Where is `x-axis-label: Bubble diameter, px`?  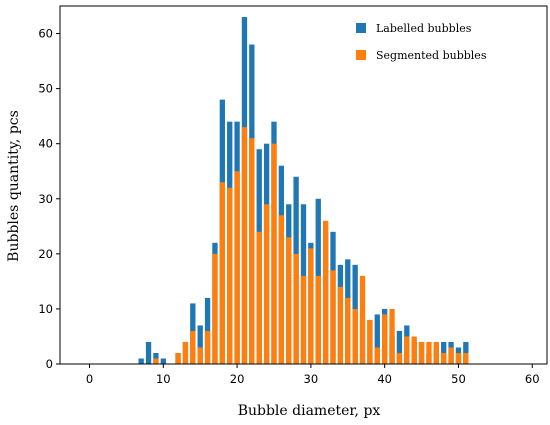 x-axis-label: Bubble diameter, px is located at coordinates (309, 411).